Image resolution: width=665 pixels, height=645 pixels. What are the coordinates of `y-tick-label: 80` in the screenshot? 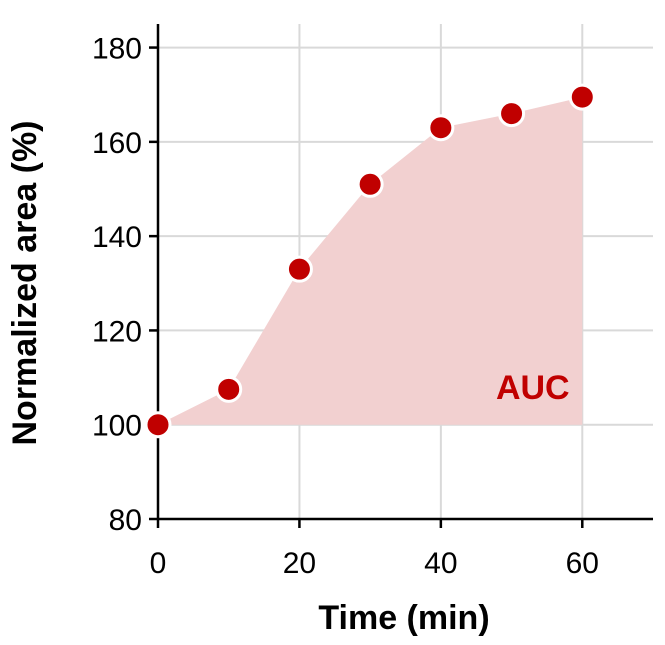 It's located at (125, 520).